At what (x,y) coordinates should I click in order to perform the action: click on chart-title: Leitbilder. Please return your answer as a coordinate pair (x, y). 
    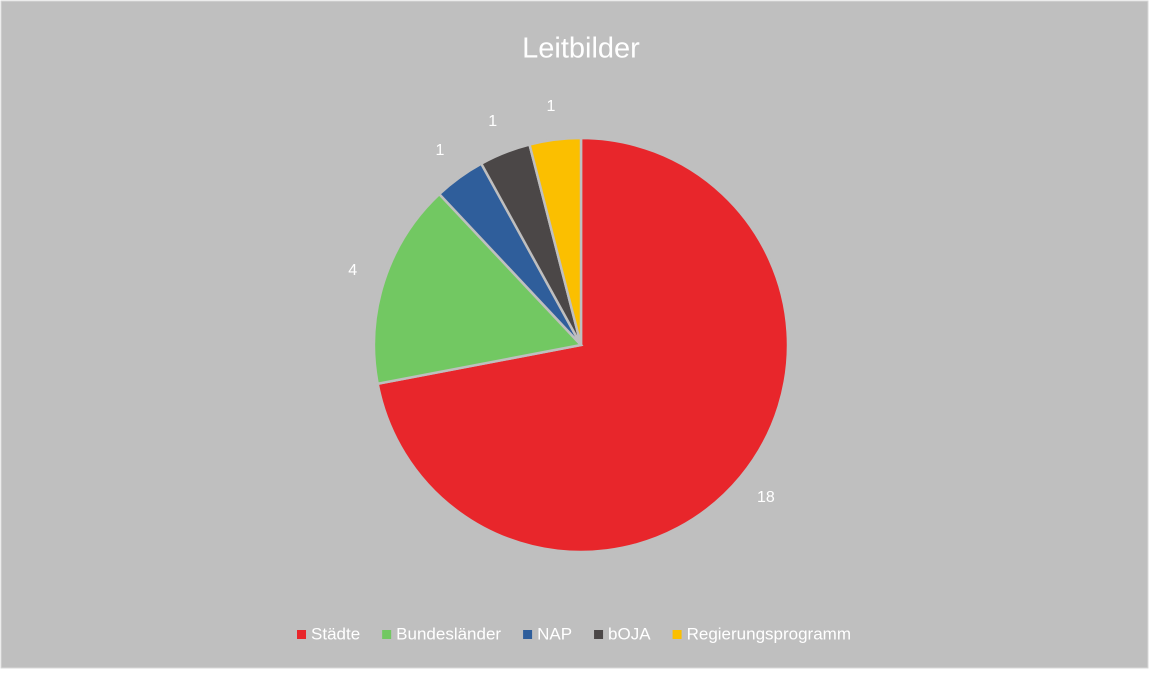
    Looking at the image, I should click on (581, 49).